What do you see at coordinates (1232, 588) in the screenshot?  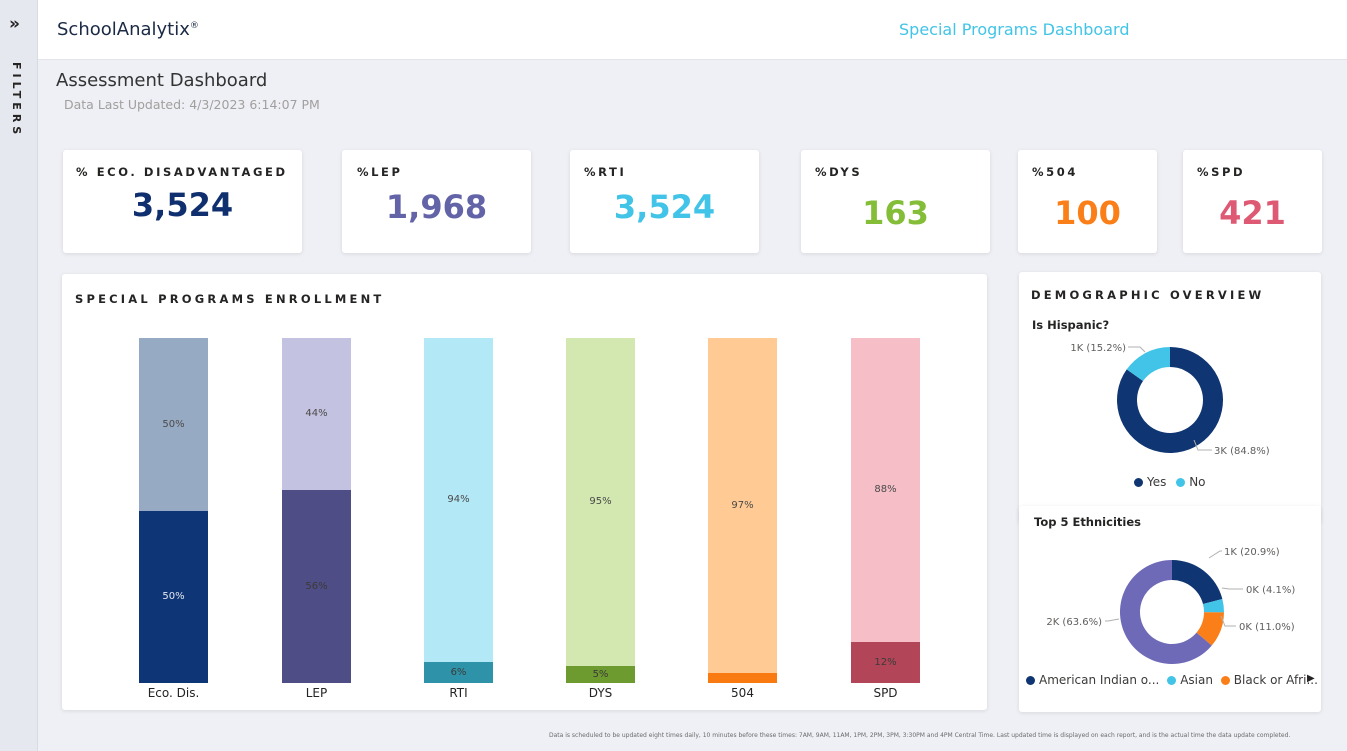 I see `ethnicity-asian-leader-line` at bounding box center [1232, 588].